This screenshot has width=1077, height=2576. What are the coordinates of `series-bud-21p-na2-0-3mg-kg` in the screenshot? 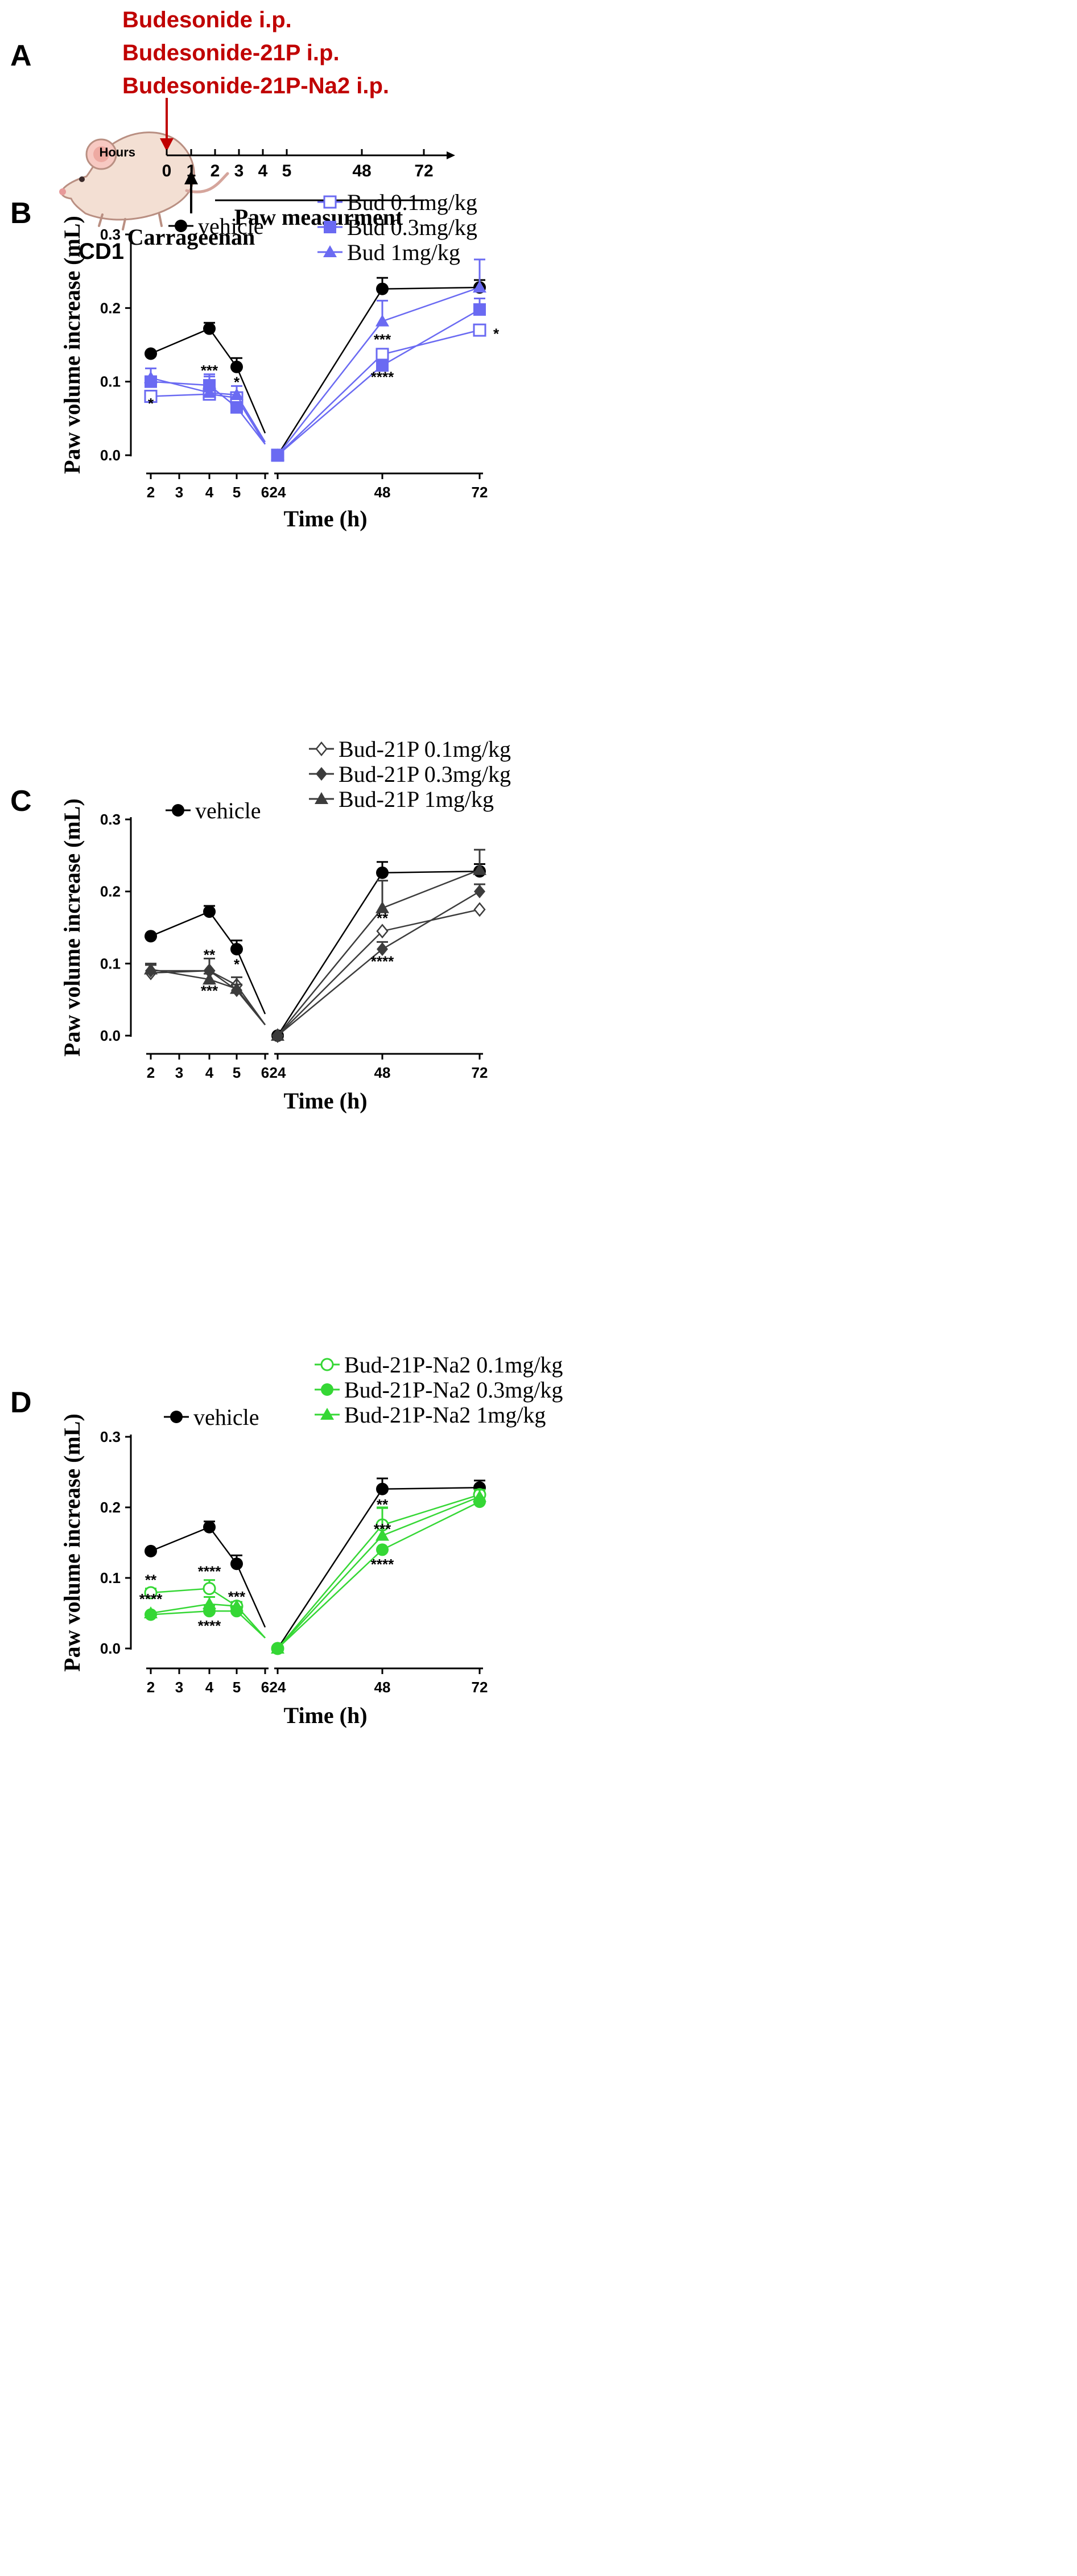 It's located at (316, 1575).